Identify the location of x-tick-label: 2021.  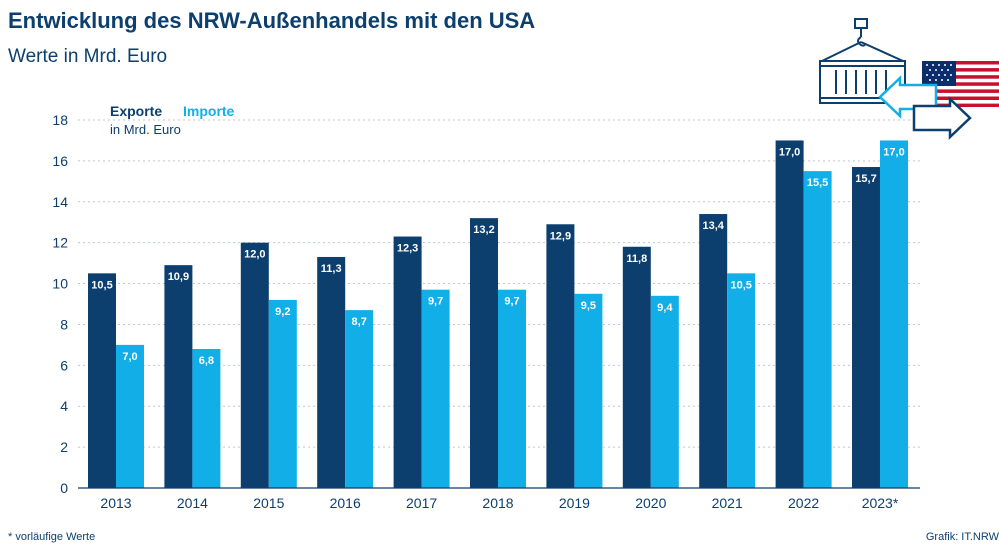
(727, 503).